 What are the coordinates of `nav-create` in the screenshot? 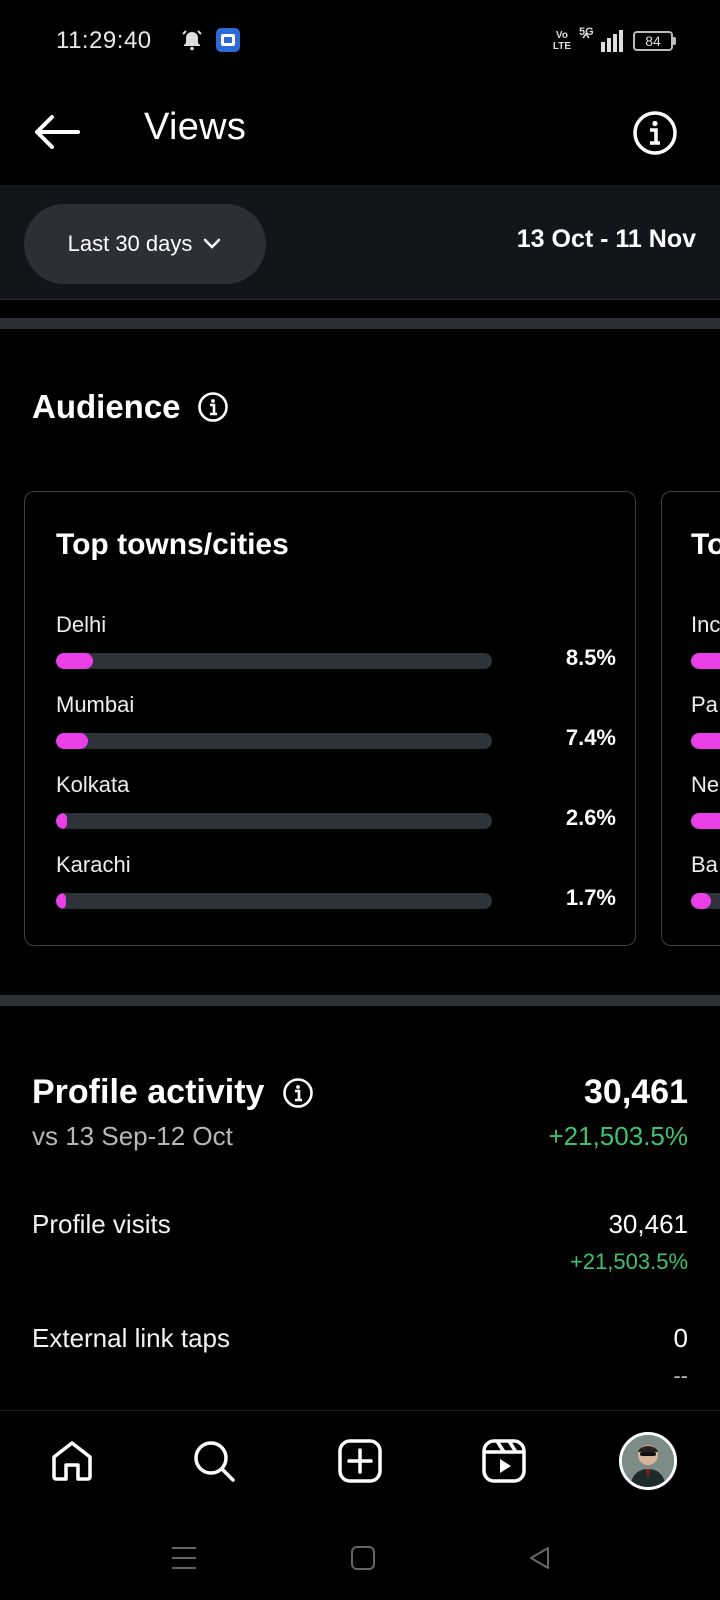 It's located at (360, 1461).